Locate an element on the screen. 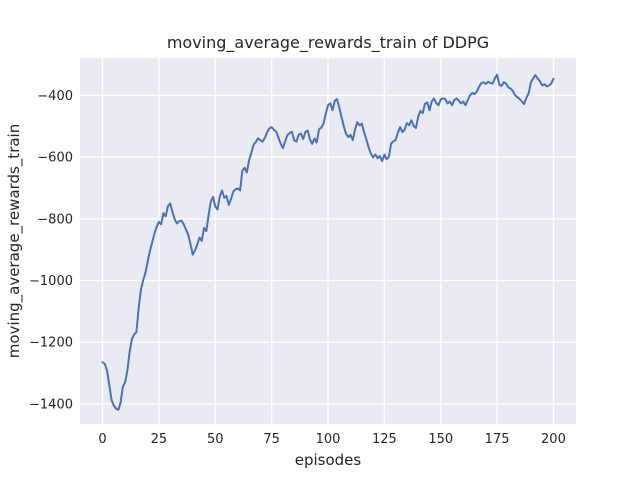 This screenshot has width=640, height=480. x-tick-label: 50 is located at coordinates (215, 439).